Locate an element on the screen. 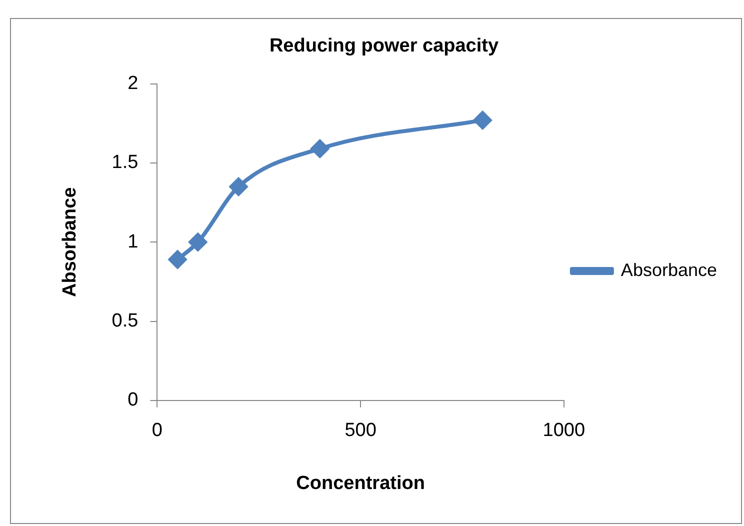 The image size is (744, 526). x-tick-label: 1000 is located at coordinates (564, 431).